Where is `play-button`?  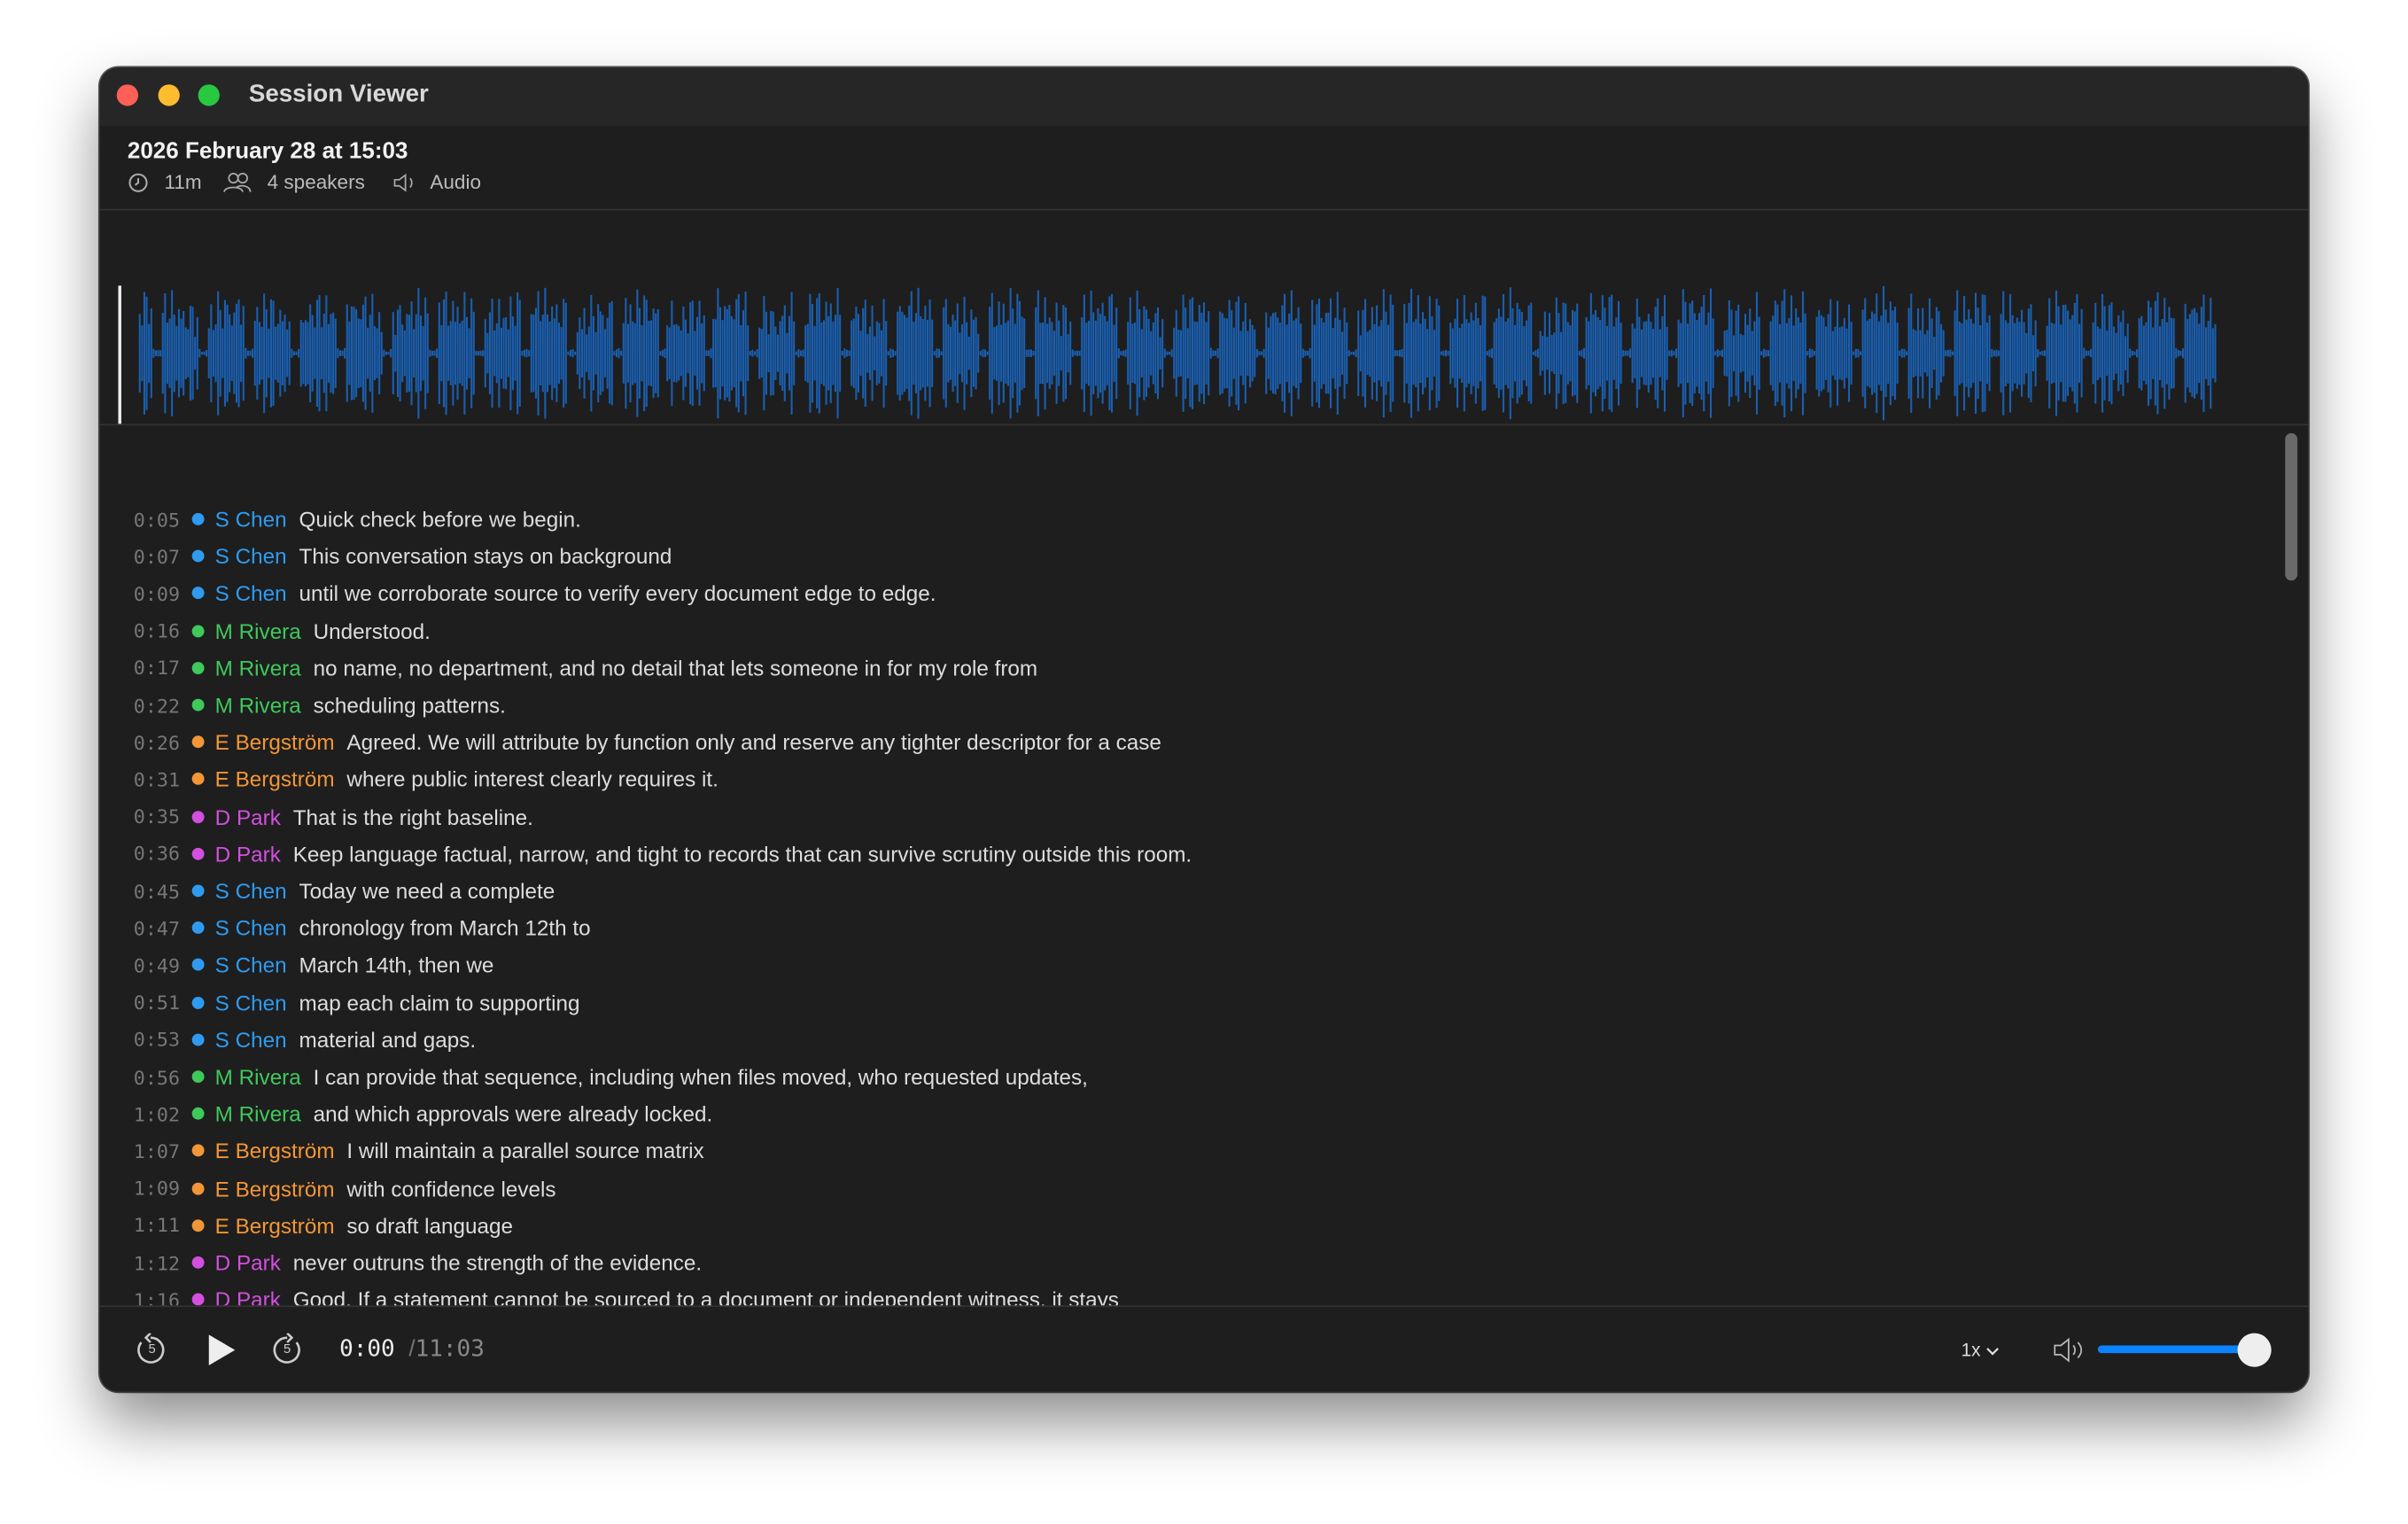
play-button is located at coordinates (221, 1350).